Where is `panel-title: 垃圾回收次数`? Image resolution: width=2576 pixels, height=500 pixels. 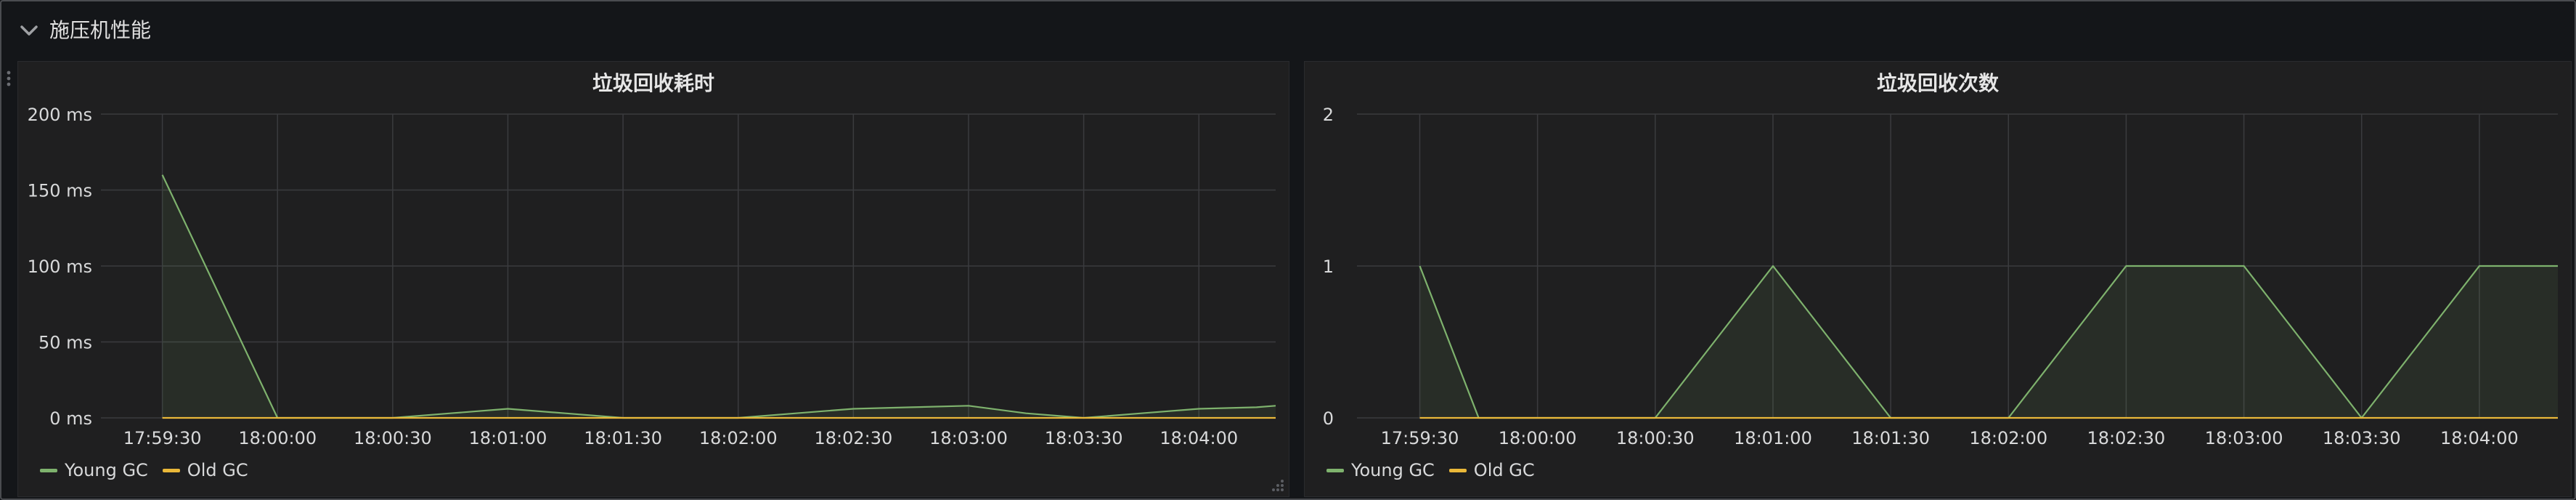 panel-title: 垃圾回收次数 is located at coordinates (1937, 83).